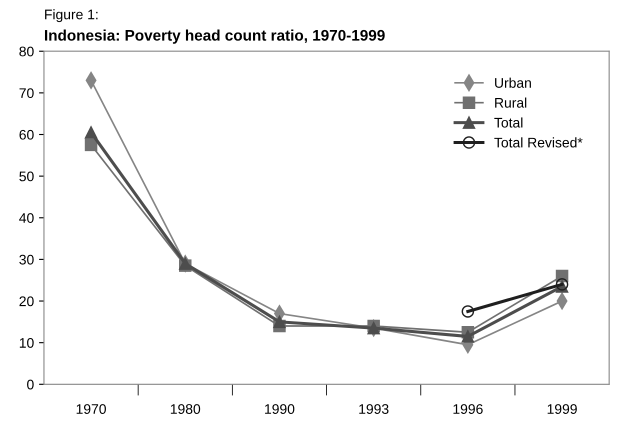 Image resolution: width=628 pixels, height=427 pixels. I want to click on x-tick-label: 1970, so click(91, 409).